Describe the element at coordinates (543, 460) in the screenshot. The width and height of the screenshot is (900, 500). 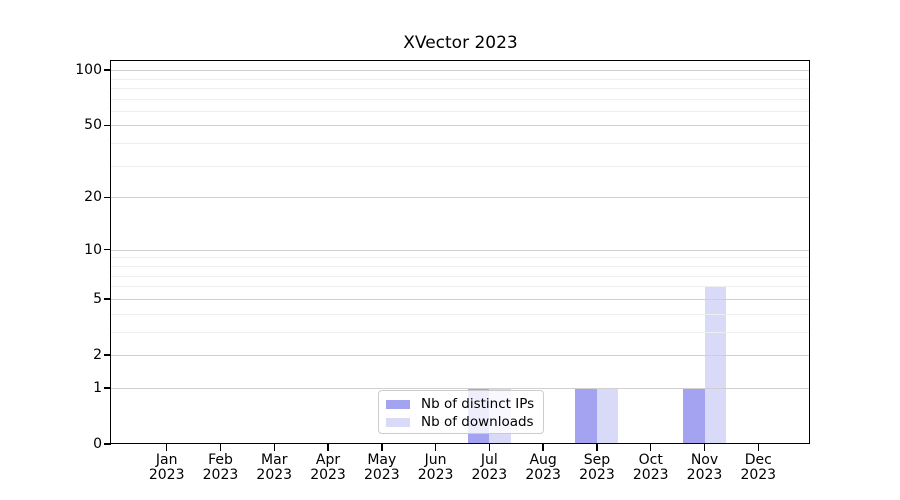
I see `month-name: Aug` at that location.